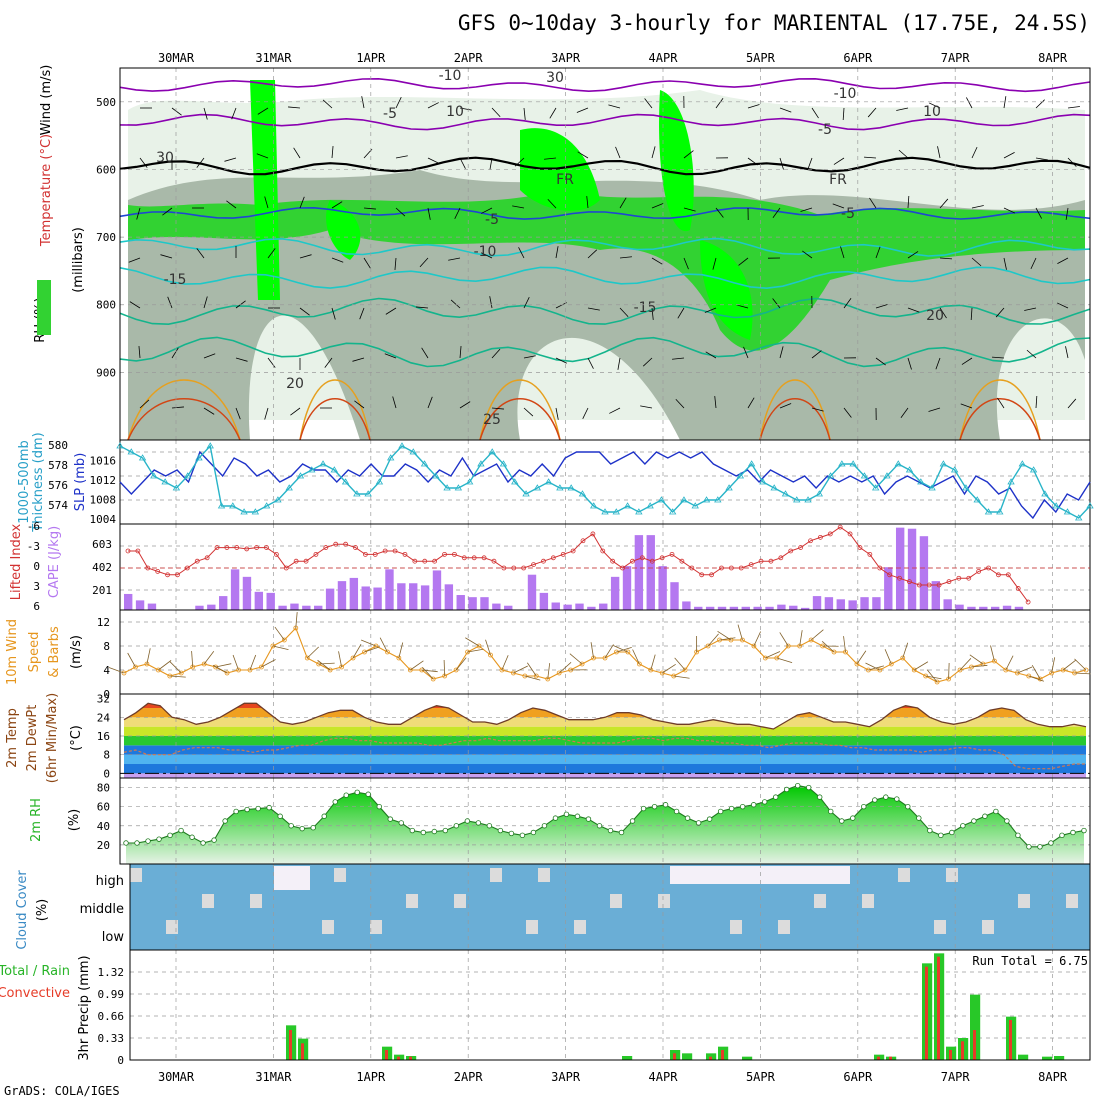 Image resolution: width=1100 pixels, height=1100 pixels. What do you see at coordinates (605, 713) in the screenshot?
I see `temp-band` at bounding box center [605, 713].